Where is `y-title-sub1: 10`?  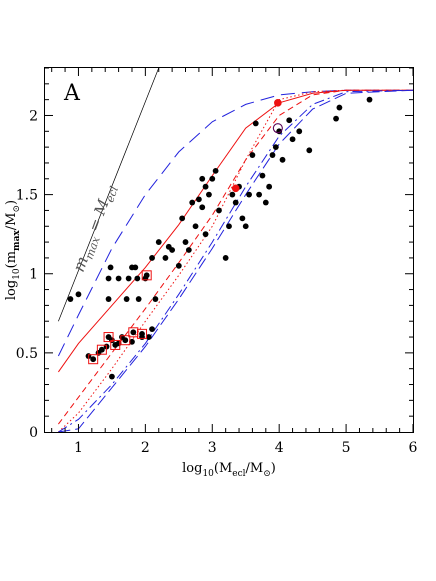 y-title-sub1: 10 is located at coordinates (17, 274).